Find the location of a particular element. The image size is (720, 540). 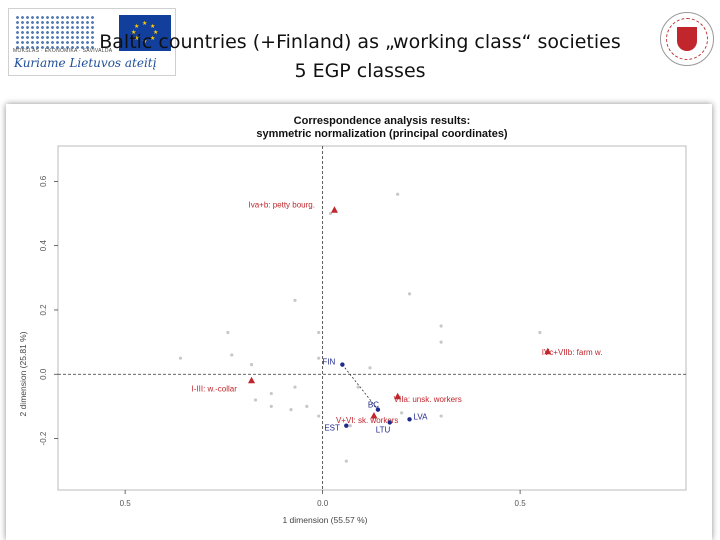

logo-org-text: MOKSLAS · EKONOMIKA · SAVIVALDA is located at coordinates (63, 51).